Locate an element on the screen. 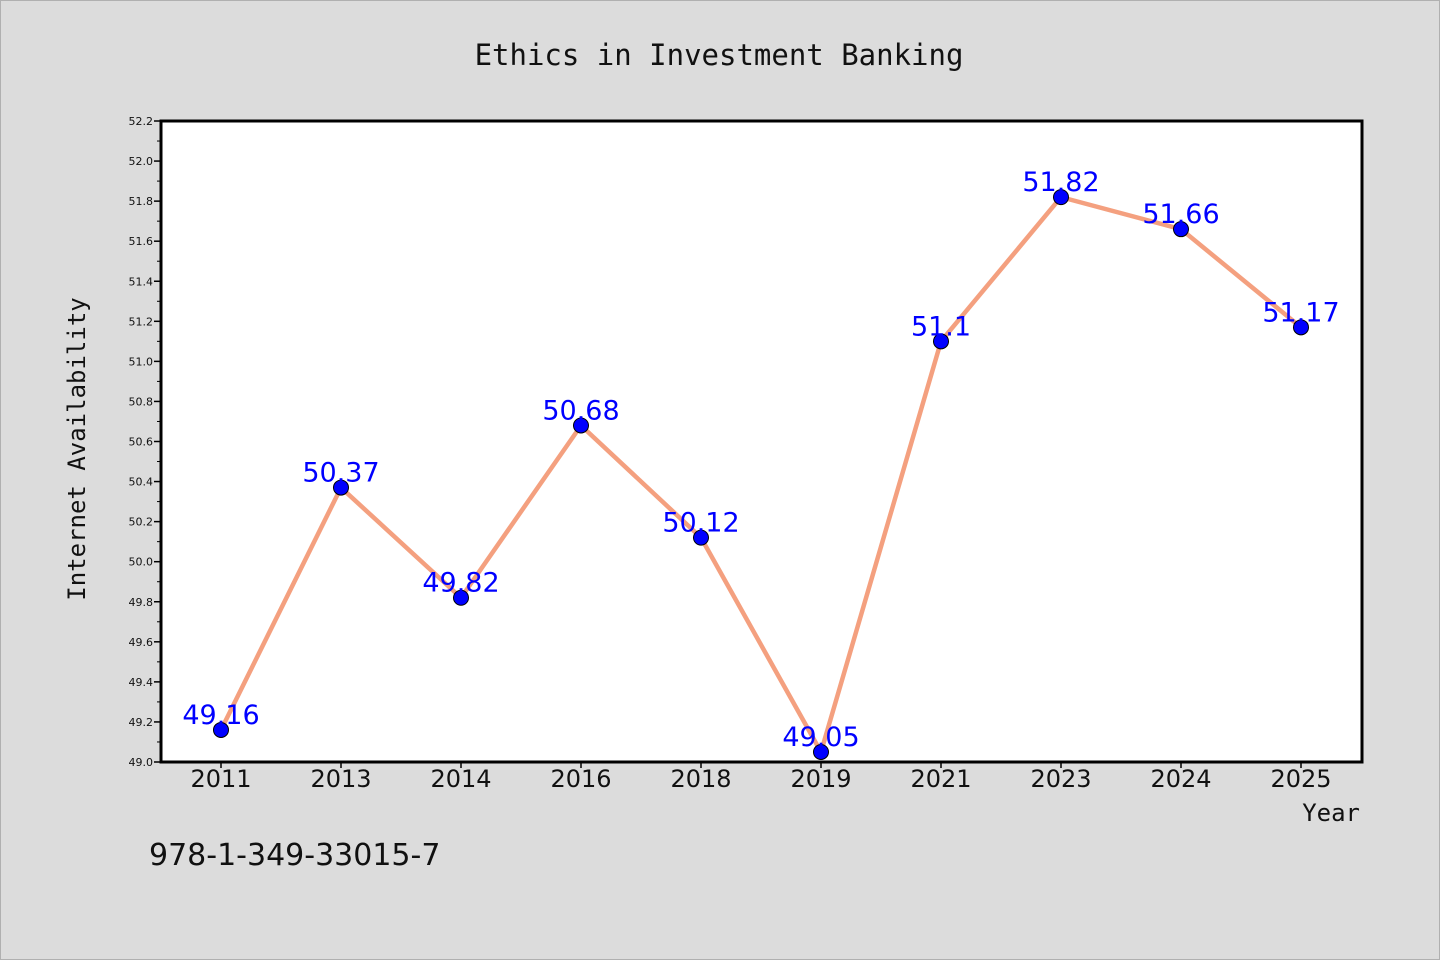 The width and height of the screenshot is (1440, 960). y-tick-label: 50.2 is located at coordinates (141, 522).